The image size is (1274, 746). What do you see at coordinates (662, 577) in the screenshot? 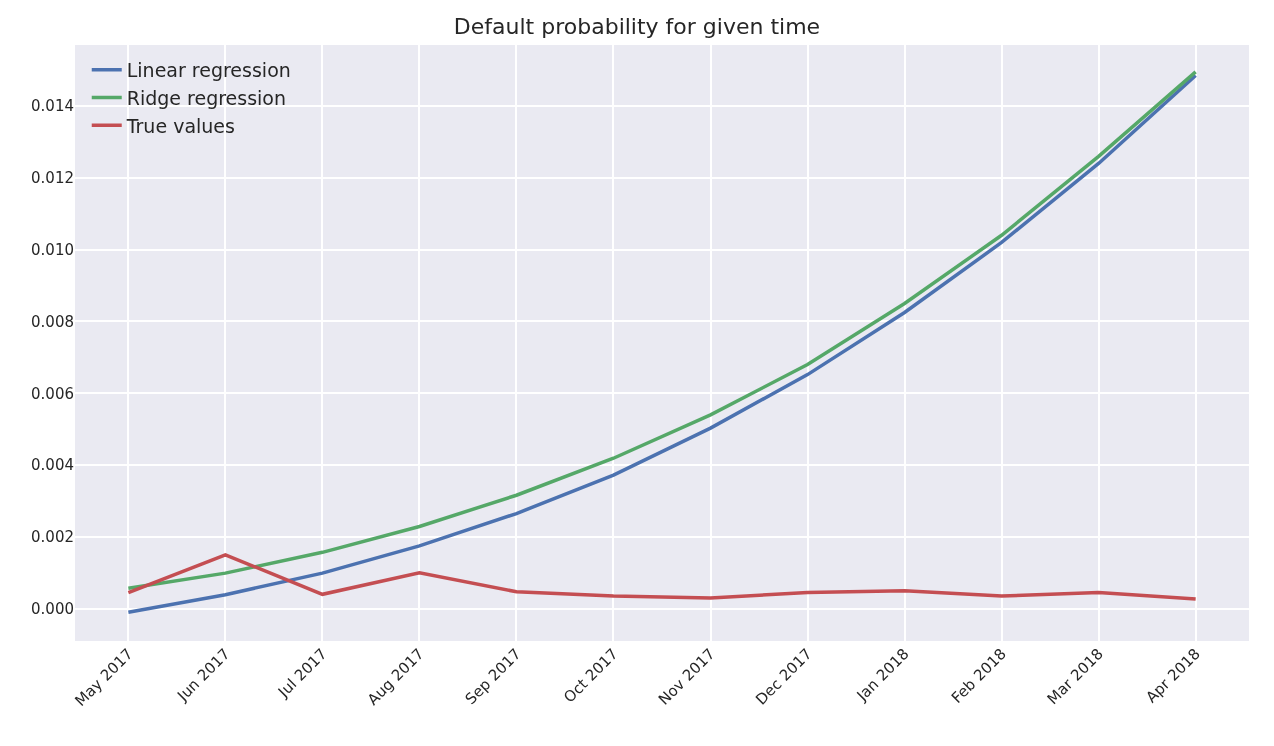
I see `line-series` at bounding box center [662, 577].